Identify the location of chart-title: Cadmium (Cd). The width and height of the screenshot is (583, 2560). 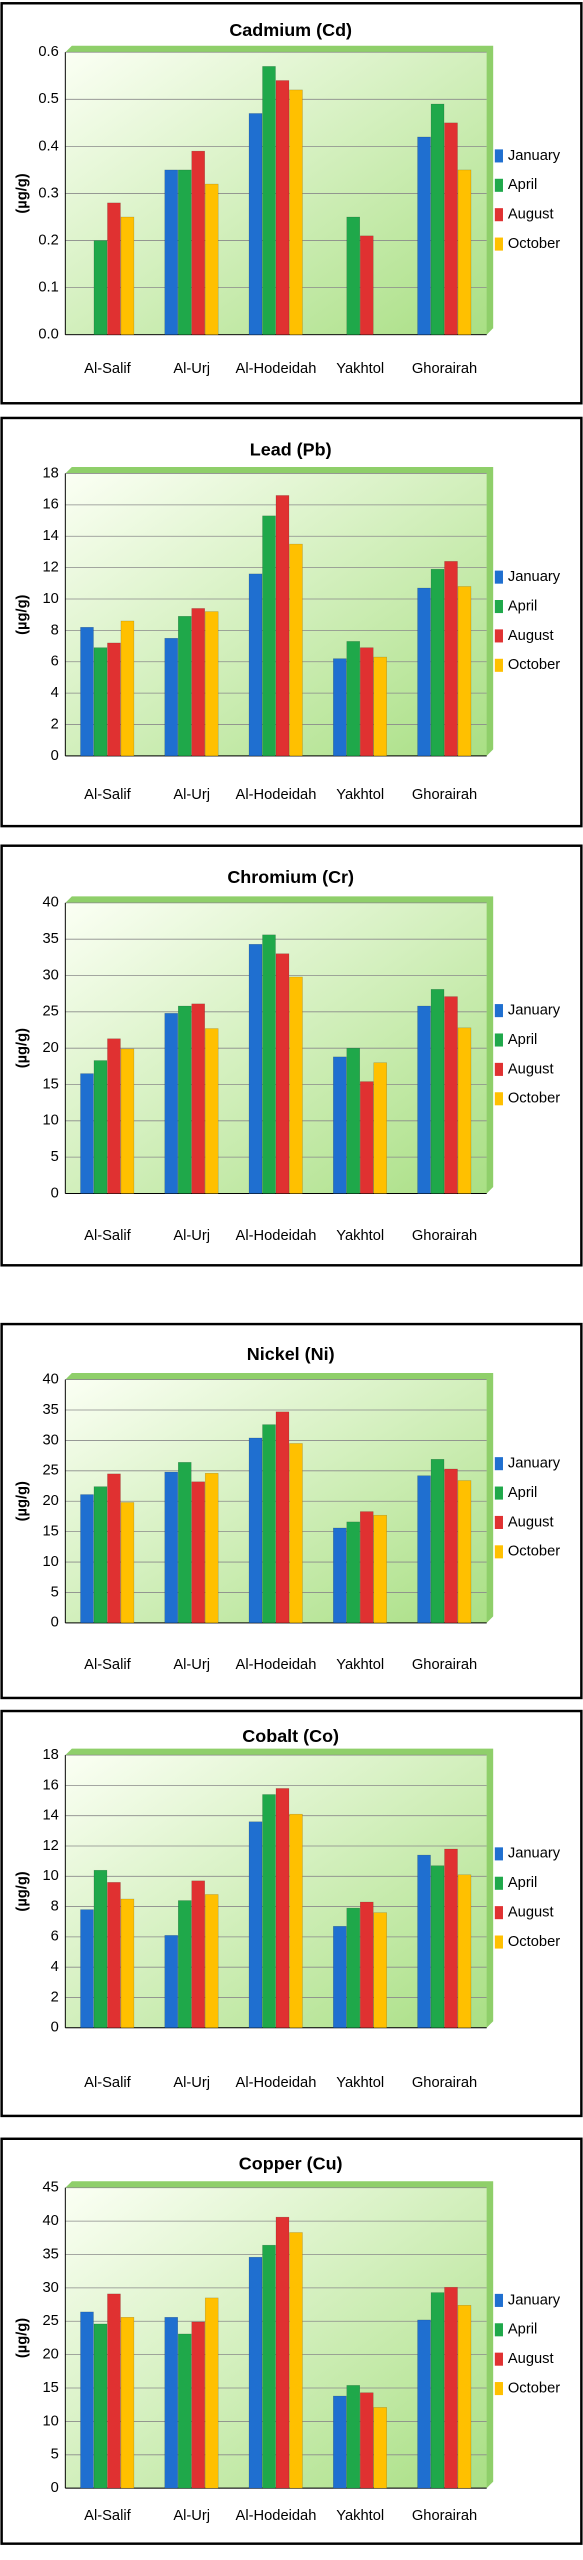
(290, 30).